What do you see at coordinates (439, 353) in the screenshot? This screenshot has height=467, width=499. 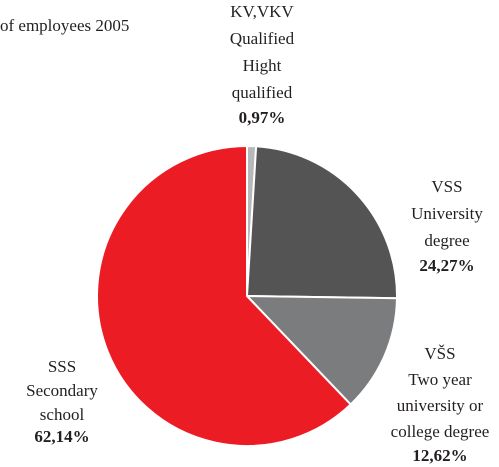 I see `slice-label: VŠS` at bounding box center [439, 353].